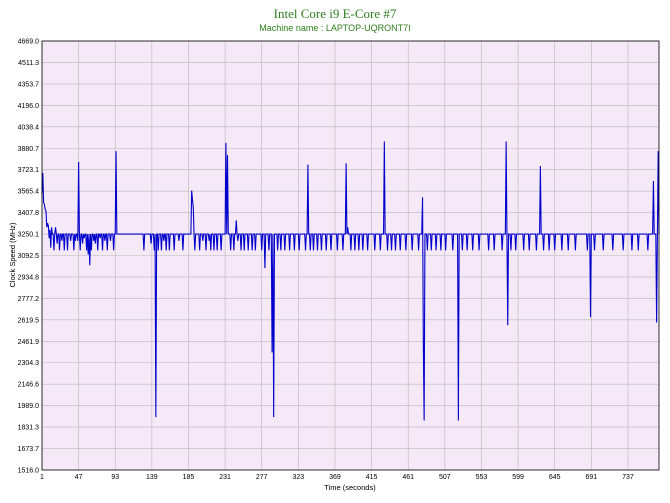  Describe the element at coordinates (29, 299) in the screenshot. I see `y-tick-label: 2777.2` at that location.